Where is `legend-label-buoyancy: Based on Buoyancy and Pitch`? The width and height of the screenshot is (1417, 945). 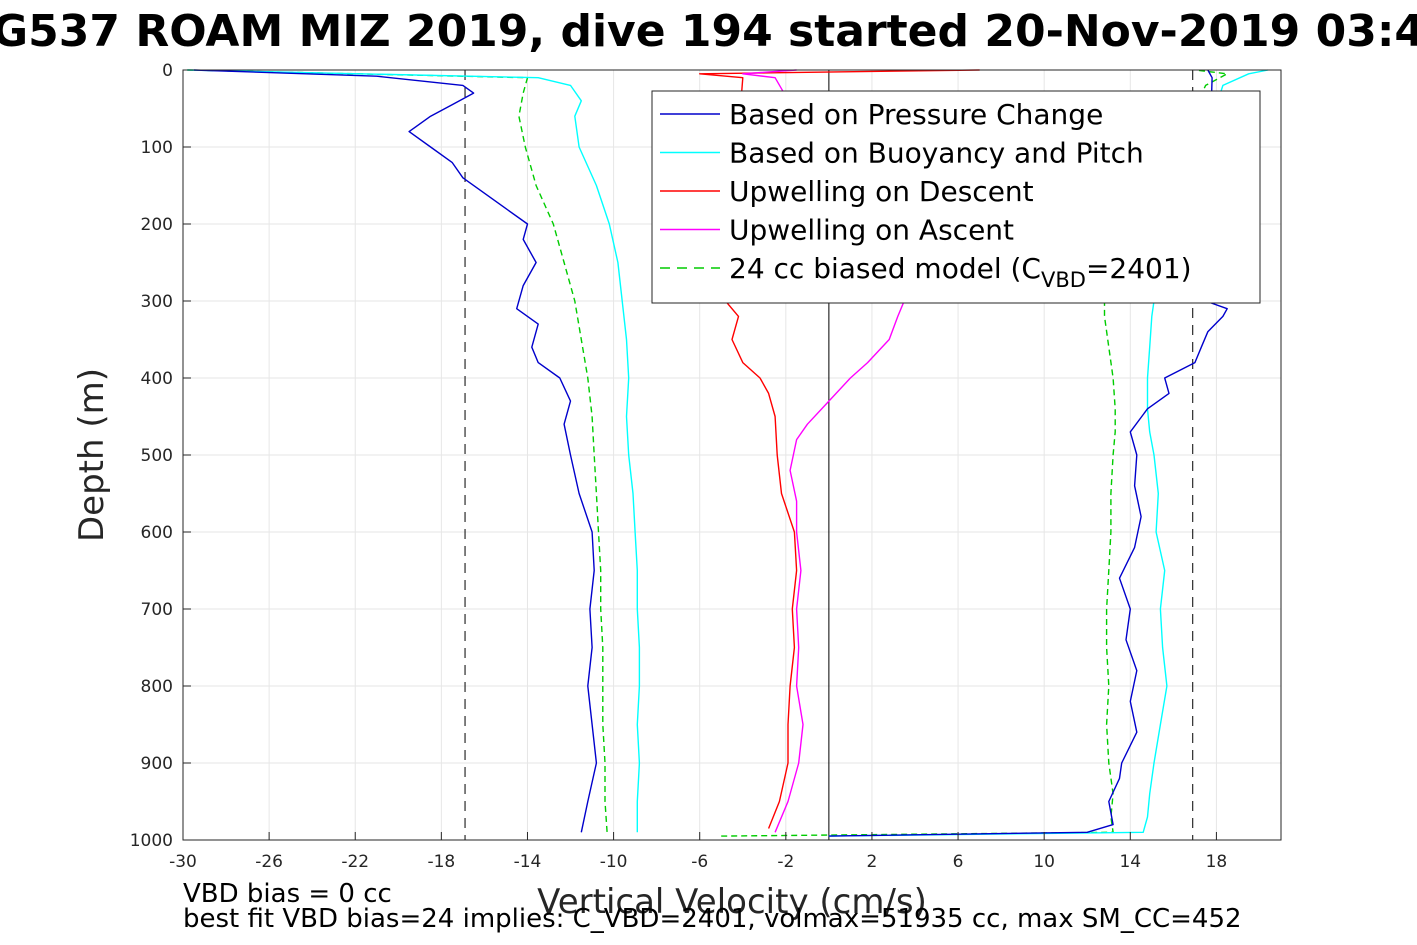 legend-label-buoyancy: Based on Buoyancy and Pitch is located at coordinates (936, 153).